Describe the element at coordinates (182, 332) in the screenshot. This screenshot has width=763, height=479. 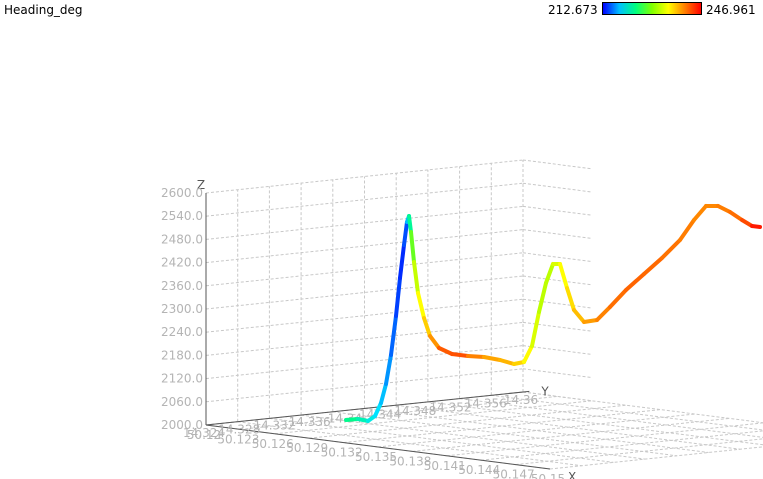
I see `z-tick-label: 2240.0` at that location.